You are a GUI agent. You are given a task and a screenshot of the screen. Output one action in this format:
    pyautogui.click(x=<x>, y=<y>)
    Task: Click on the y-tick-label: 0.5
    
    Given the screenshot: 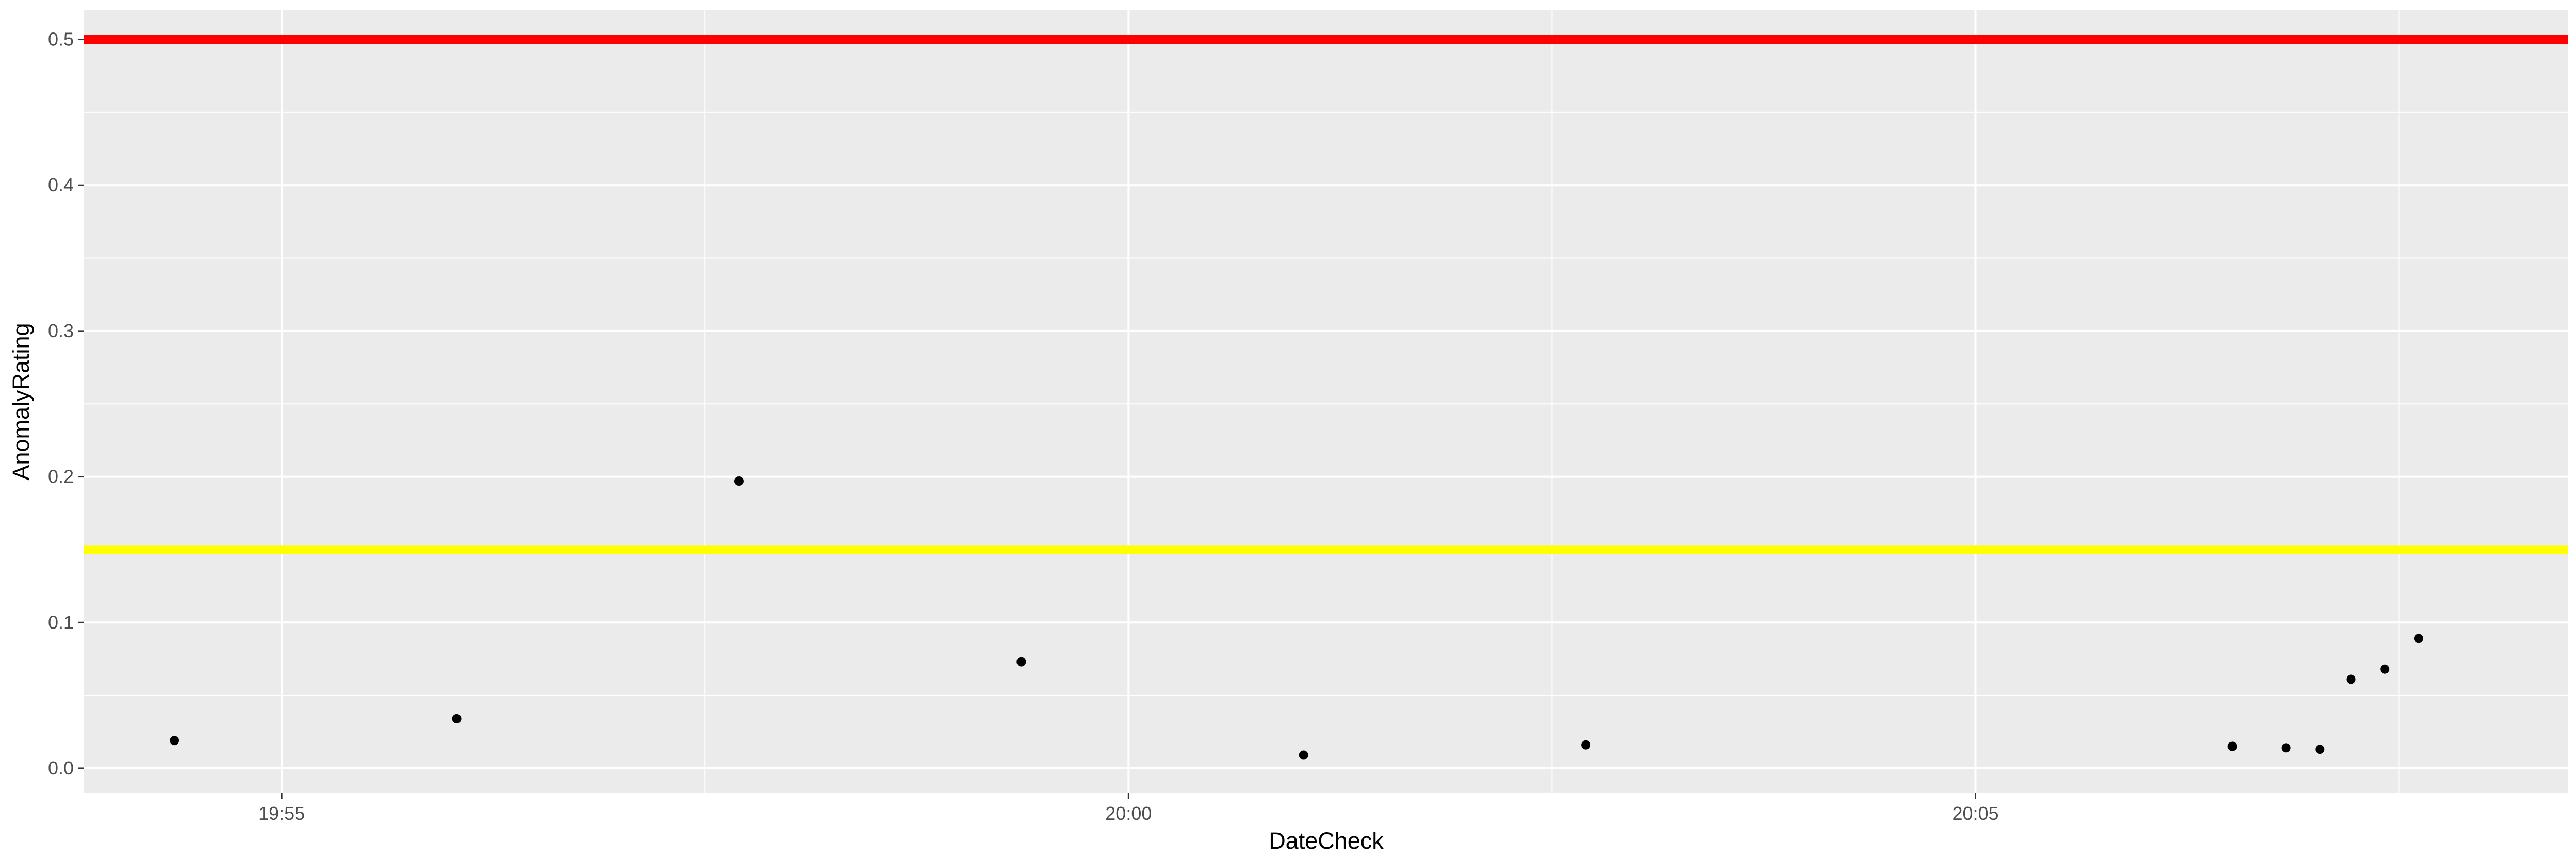 What is the action you would take?
    pyautogui.click(x=61, y=39)
    